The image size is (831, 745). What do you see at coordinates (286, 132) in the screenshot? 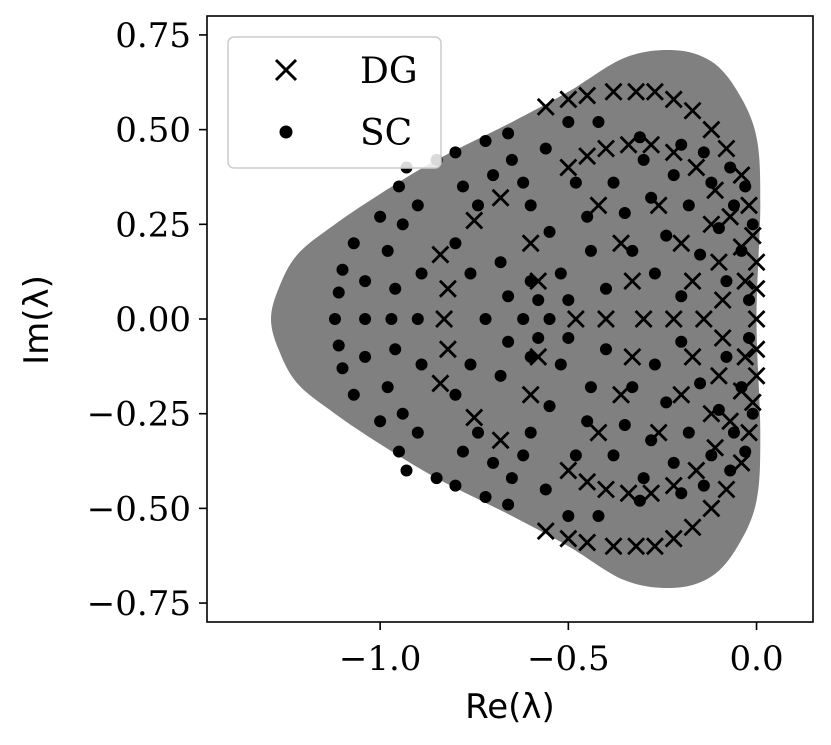
I see `legend-dot-marker-icon` at bounding box center [286, 132].